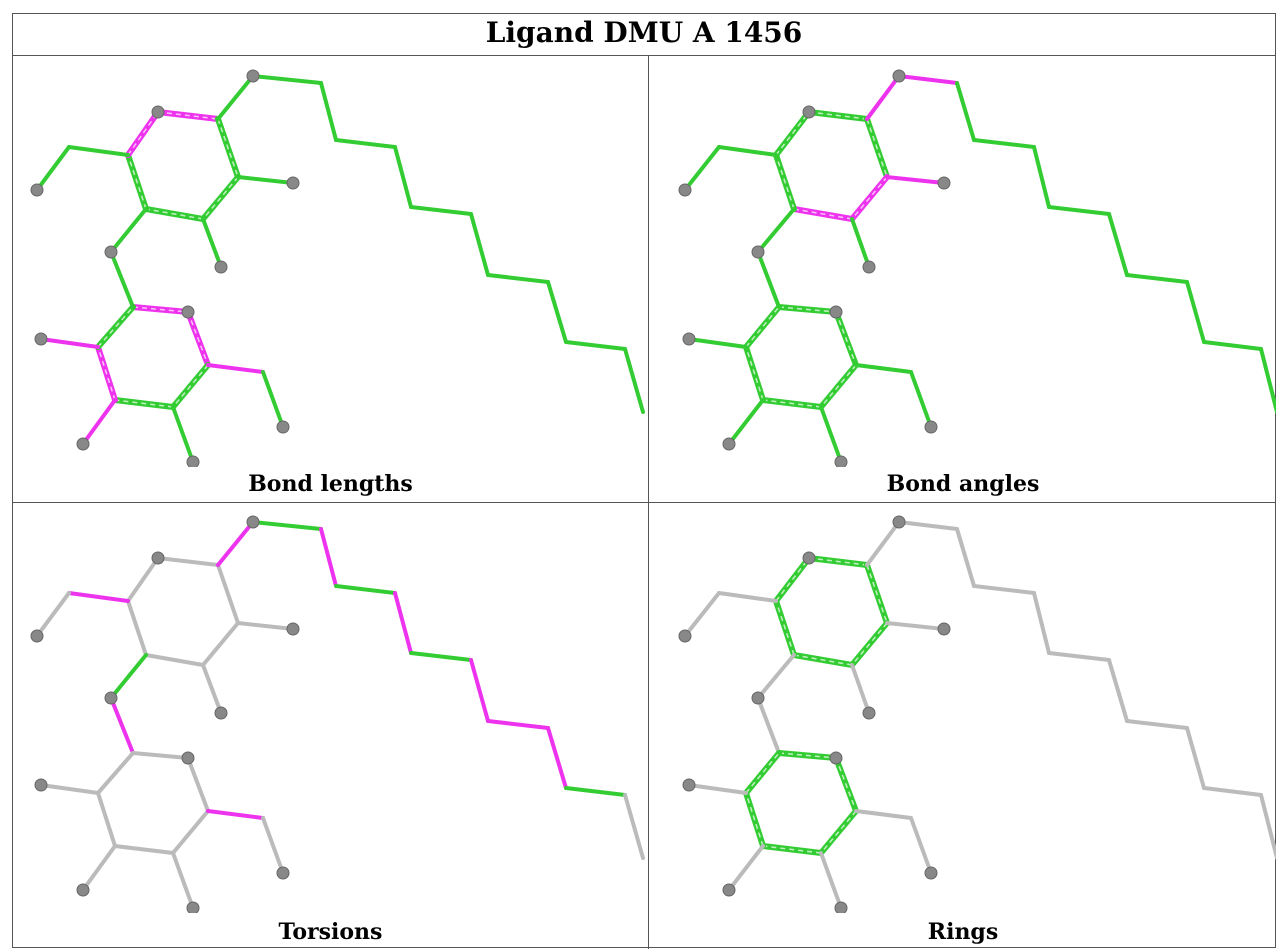  I want to click on caption-bond-lengths: Bond lengths, so click(330, 484).